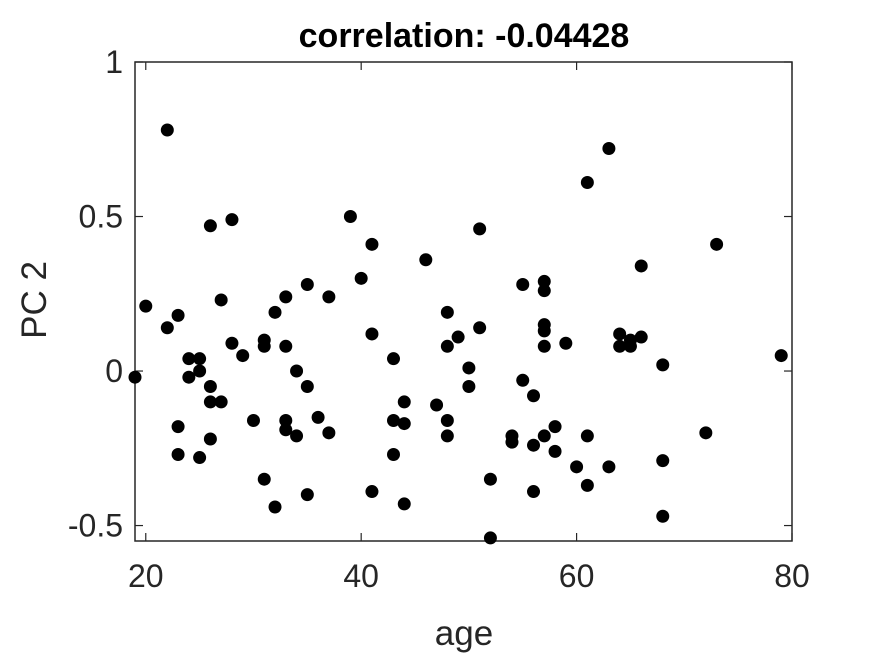 This screenshot has height=656, width=875. I want to click on y-tick-label: 0.5, so click(101, 217).